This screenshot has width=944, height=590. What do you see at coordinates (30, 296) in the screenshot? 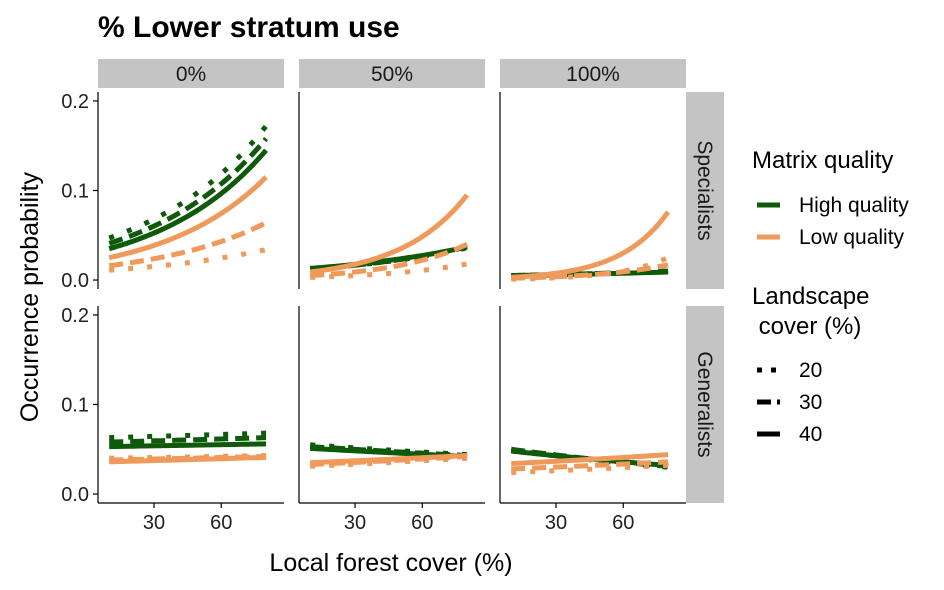
I see `y-axis-title: Occurrence probability` at bounding box center [30, 296].